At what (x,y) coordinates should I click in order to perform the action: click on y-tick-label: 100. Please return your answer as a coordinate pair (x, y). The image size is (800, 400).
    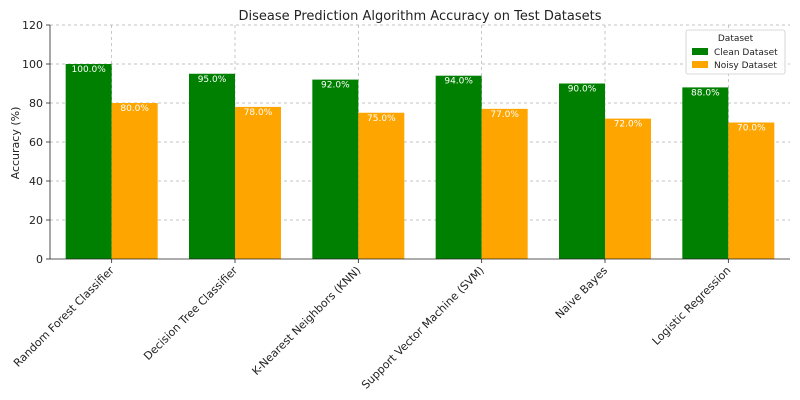
    Looking at the image, I should click on (32, 64).